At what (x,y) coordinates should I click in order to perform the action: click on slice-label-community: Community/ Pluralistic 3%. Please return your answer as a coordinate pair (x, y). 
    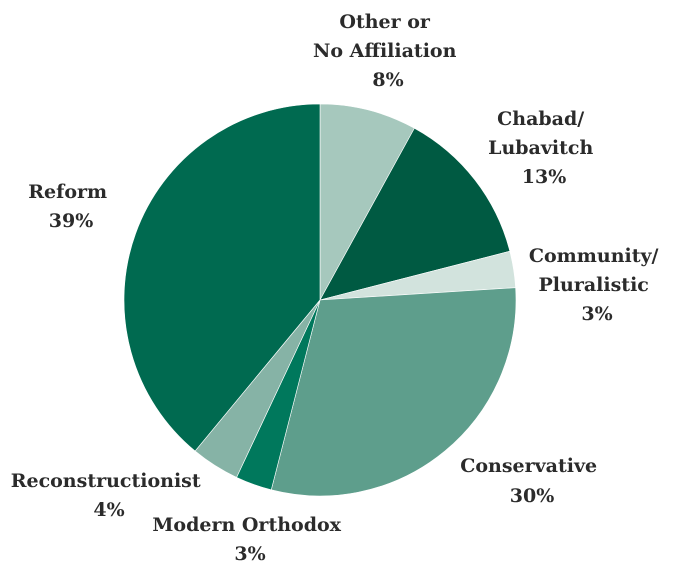
    Looking at the image, I should click on (597, 285).